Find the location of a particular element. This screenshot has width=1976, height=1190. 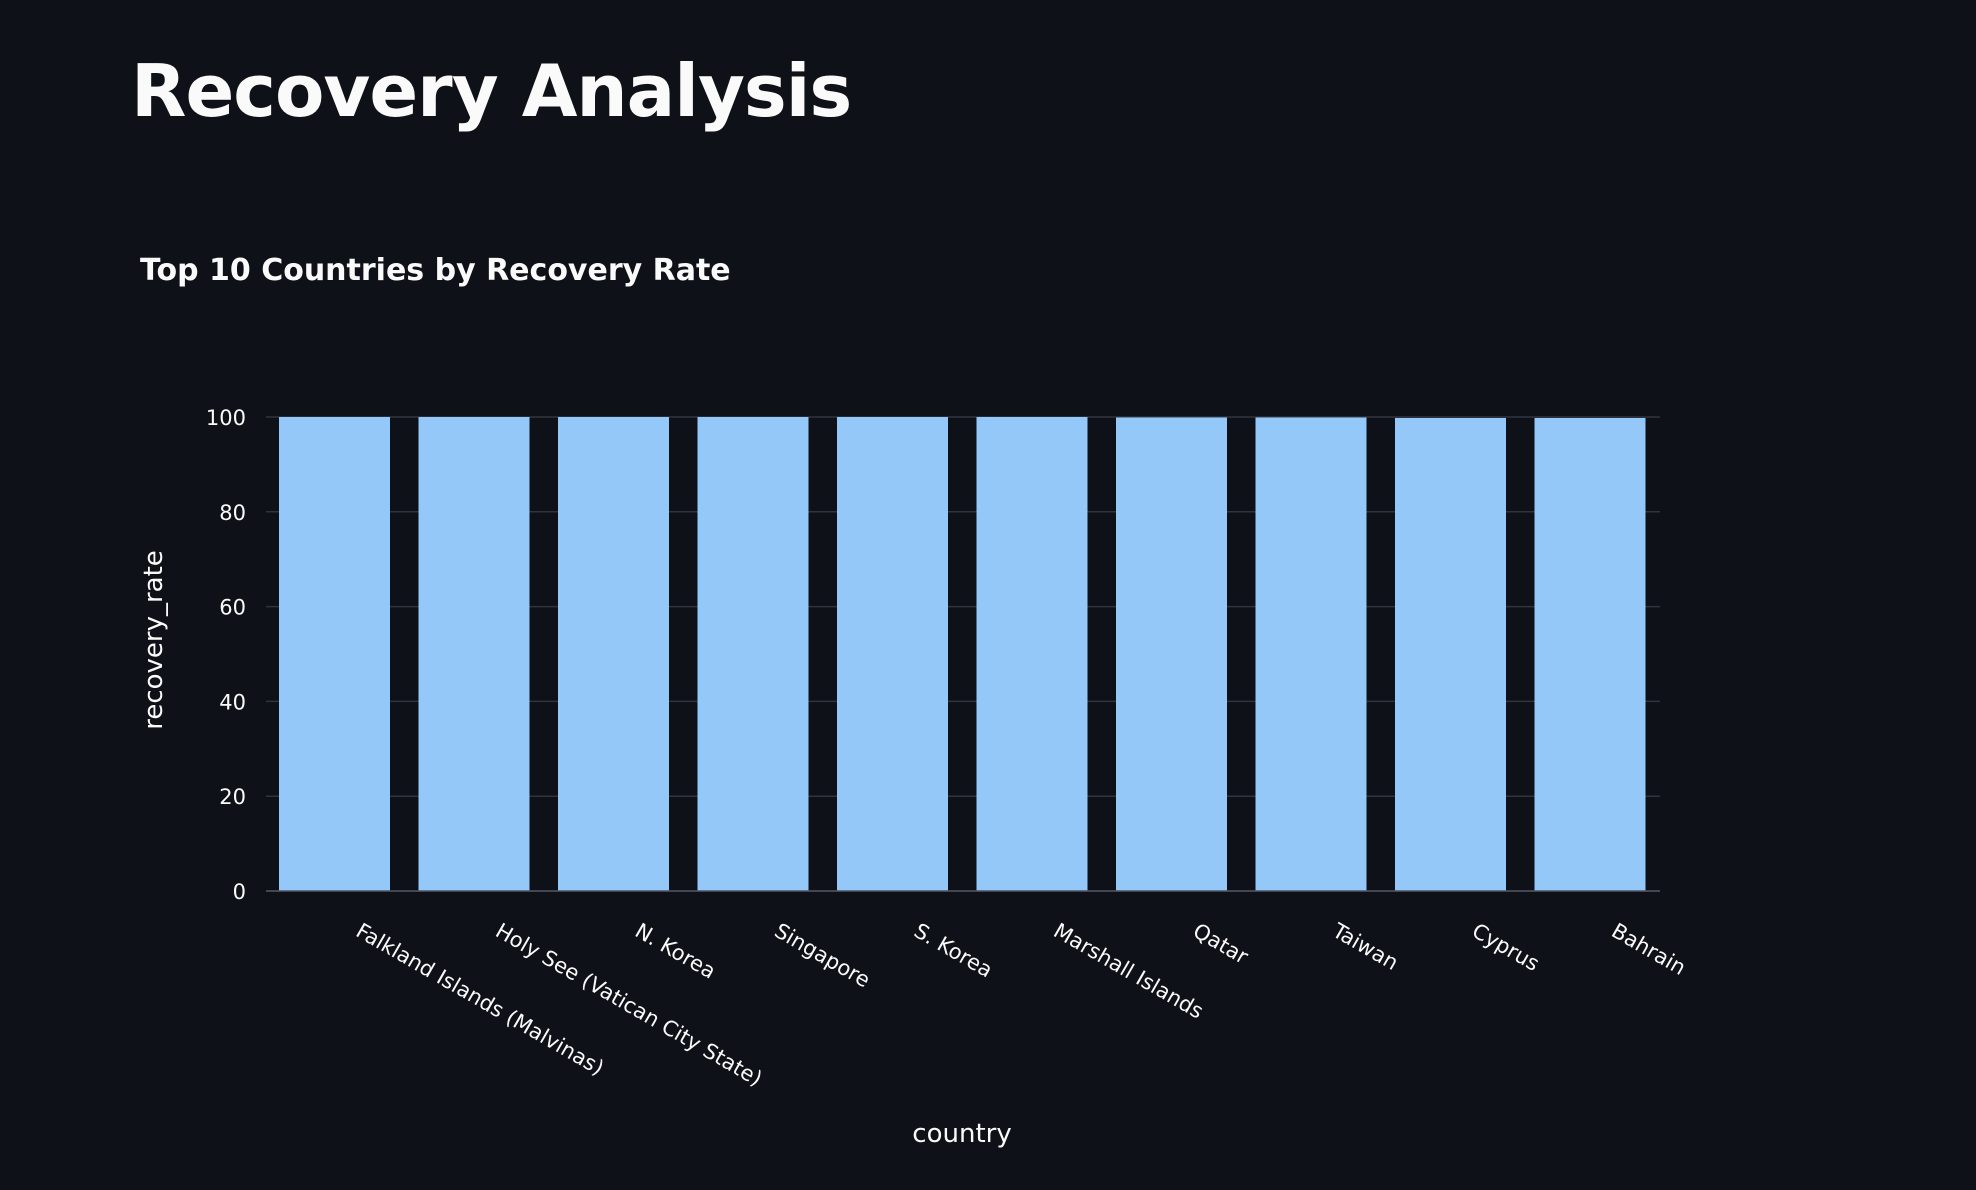

y-tick-label: 80 is located at coordinates (232, 513).